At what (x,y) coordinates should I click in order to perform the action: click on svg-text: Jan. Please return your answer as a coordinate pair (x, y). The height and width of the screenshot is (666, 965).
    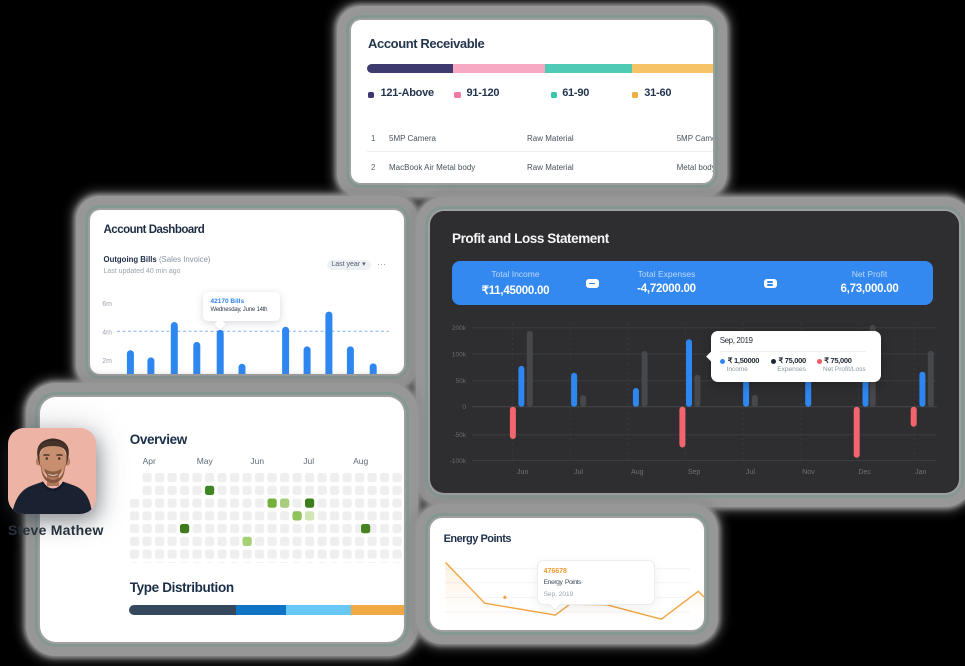
    Looking at the image, I should click on (920, 472).